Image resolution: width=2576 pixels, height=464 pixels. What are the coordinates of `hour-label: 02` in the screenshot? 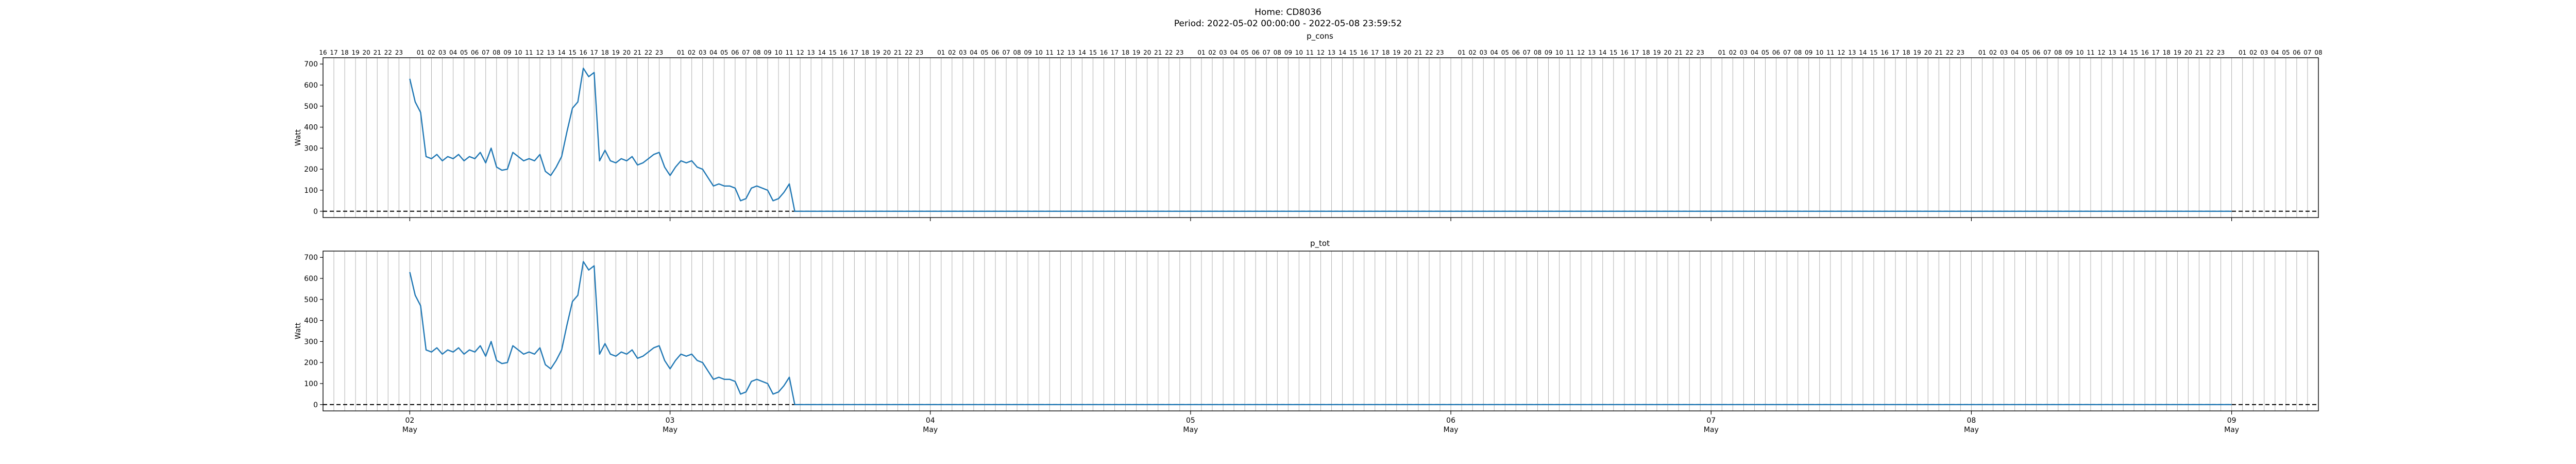 It's located at (2253, 52).